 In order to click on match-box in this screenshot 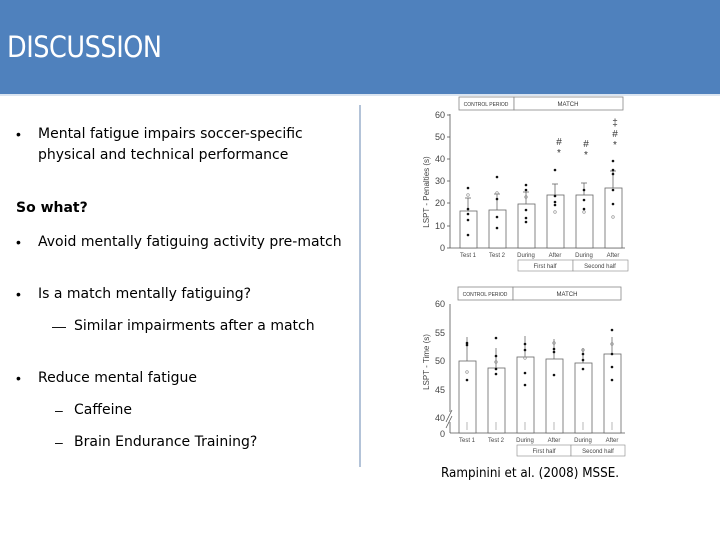, I will do `click(568, 103)`.